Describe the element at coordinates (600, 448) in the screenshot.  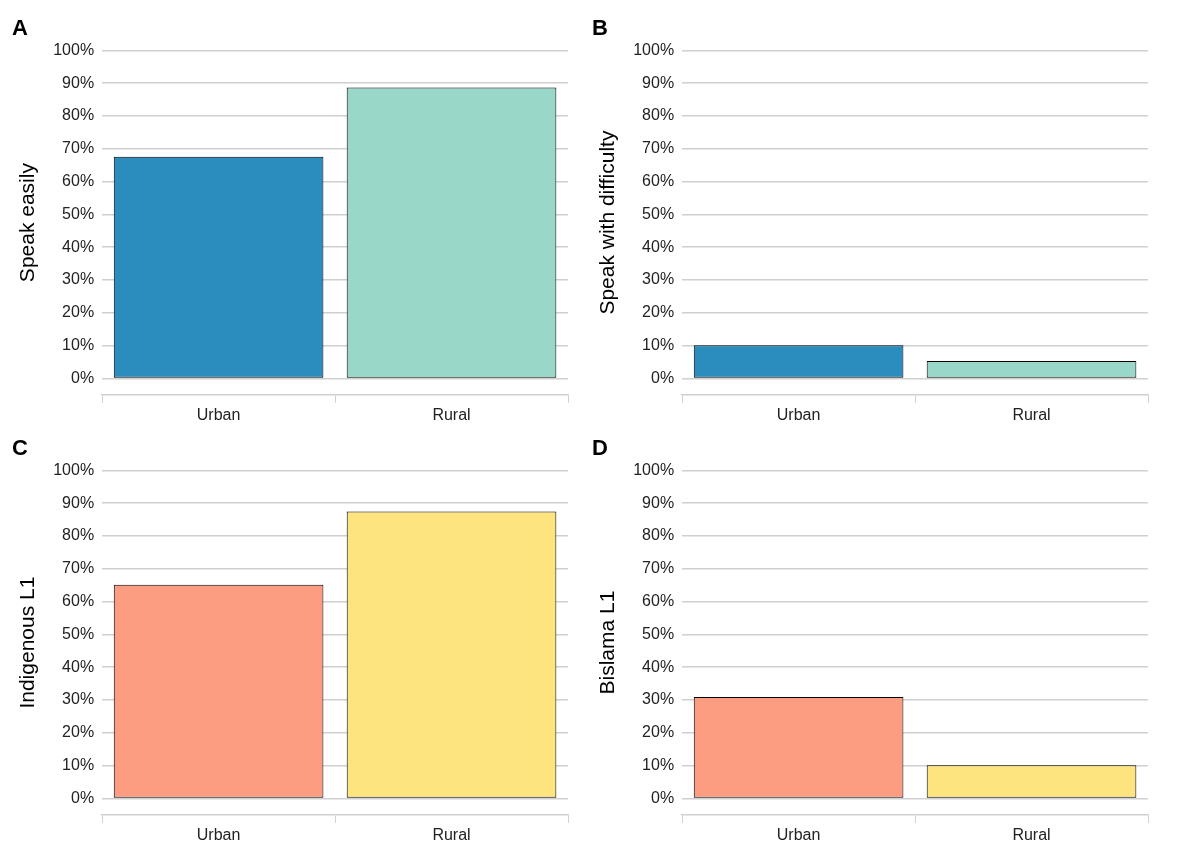
I see `chart-title: D` at that location.